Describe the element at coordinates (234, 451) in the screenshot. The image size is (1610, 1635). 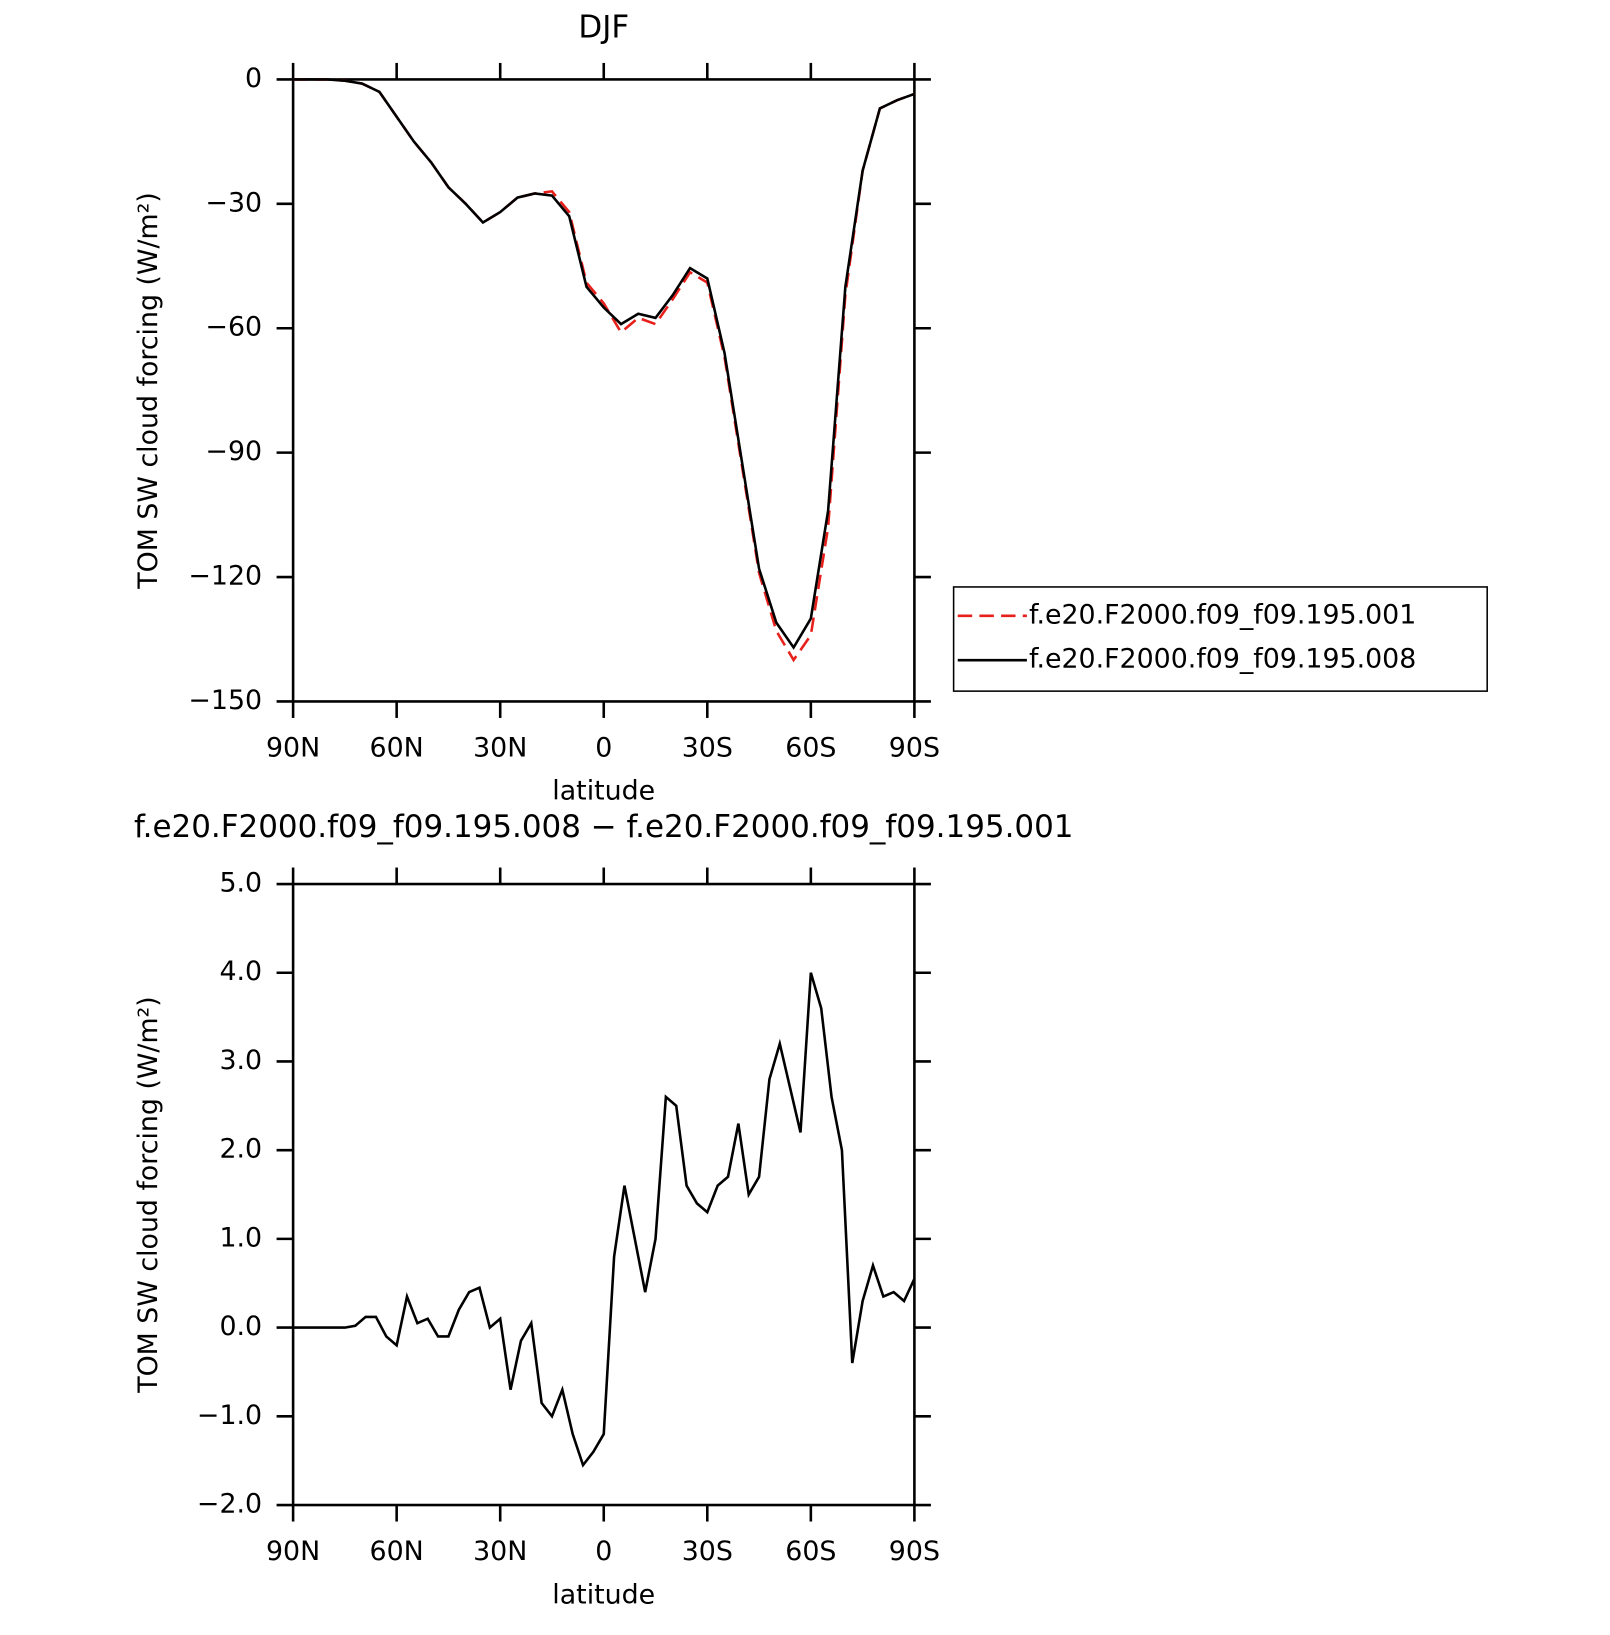
I see `y-tick-label: −90` at that location.